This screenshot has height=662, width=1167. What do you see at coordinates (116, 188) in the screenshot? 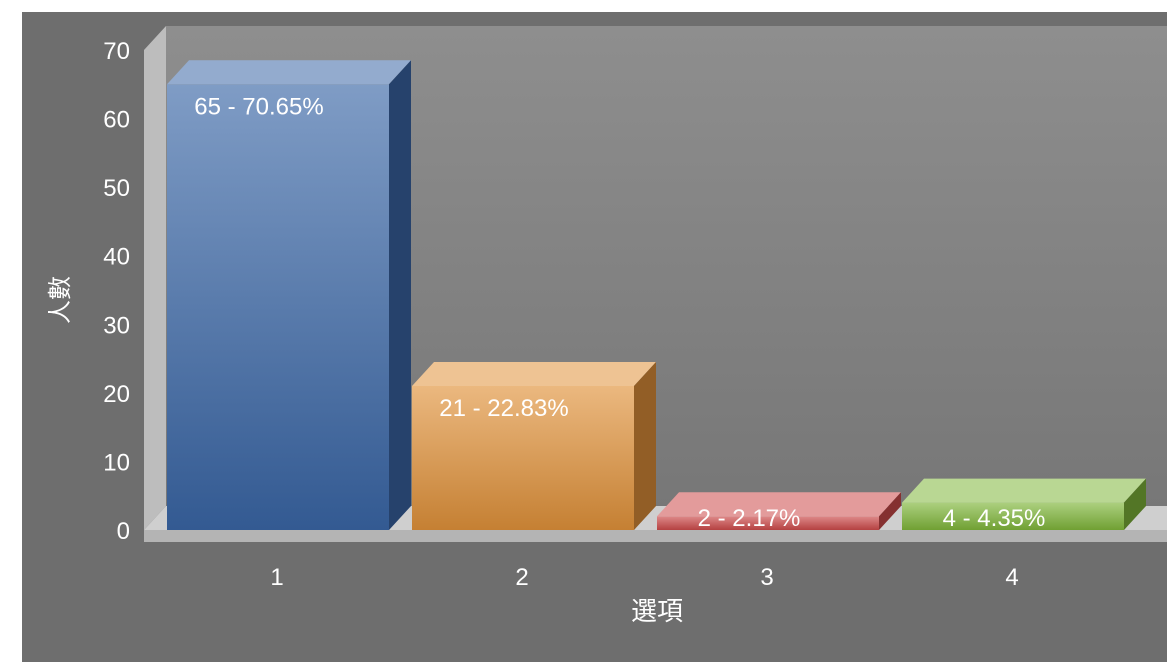
I see `y-tick-label: 50` at bounding box center [116, 188].